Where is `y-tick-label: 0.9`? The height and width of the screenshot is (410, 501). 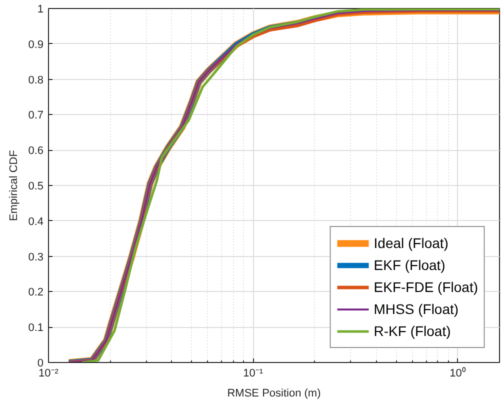
y-tick-label: 0.9 is located at coordinates (36, 44).